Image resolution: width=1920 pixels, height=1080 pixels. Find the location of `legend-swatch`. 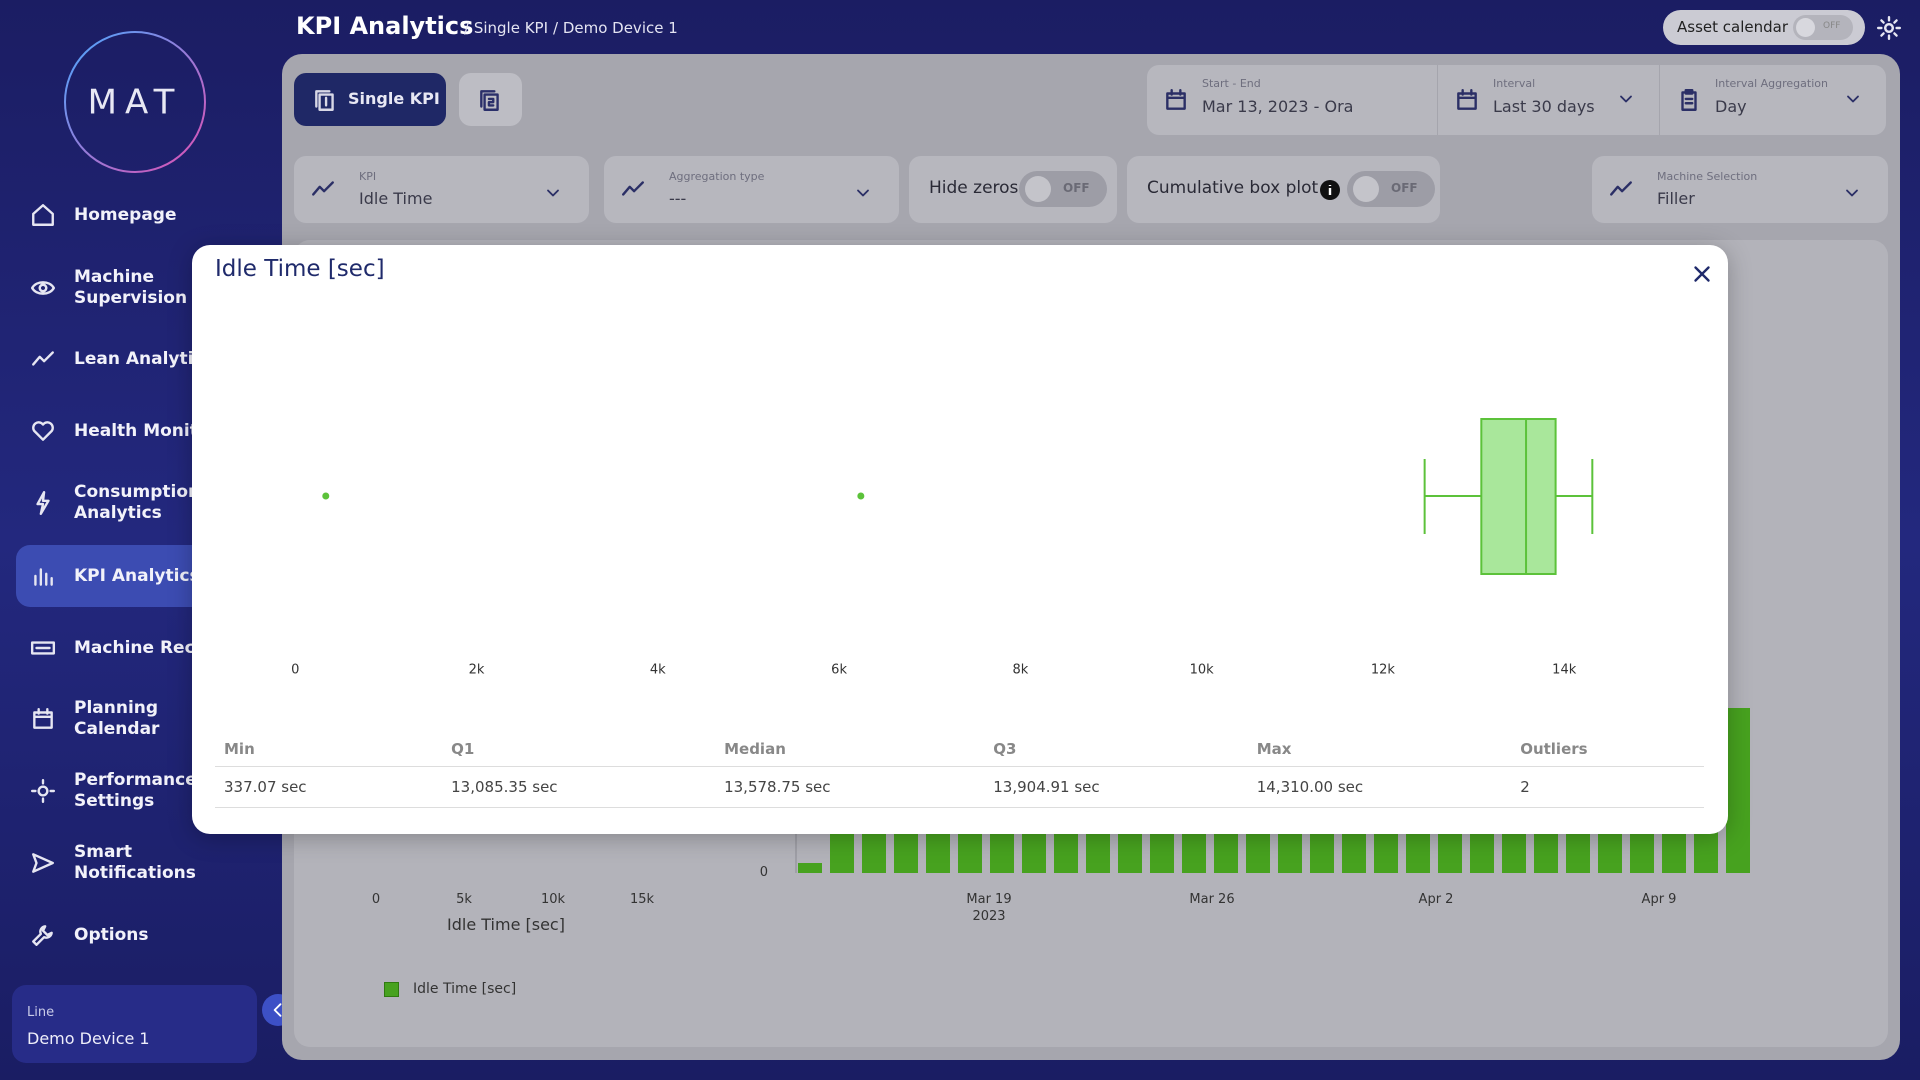

legend-swatch is located at coordinates (391, 989).